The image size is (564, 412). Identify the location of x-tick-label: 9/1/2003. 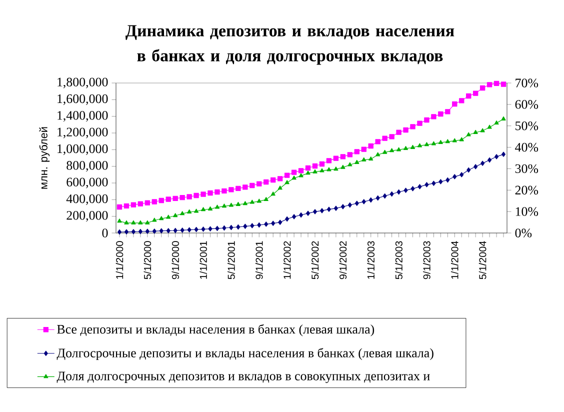
(426, 260).